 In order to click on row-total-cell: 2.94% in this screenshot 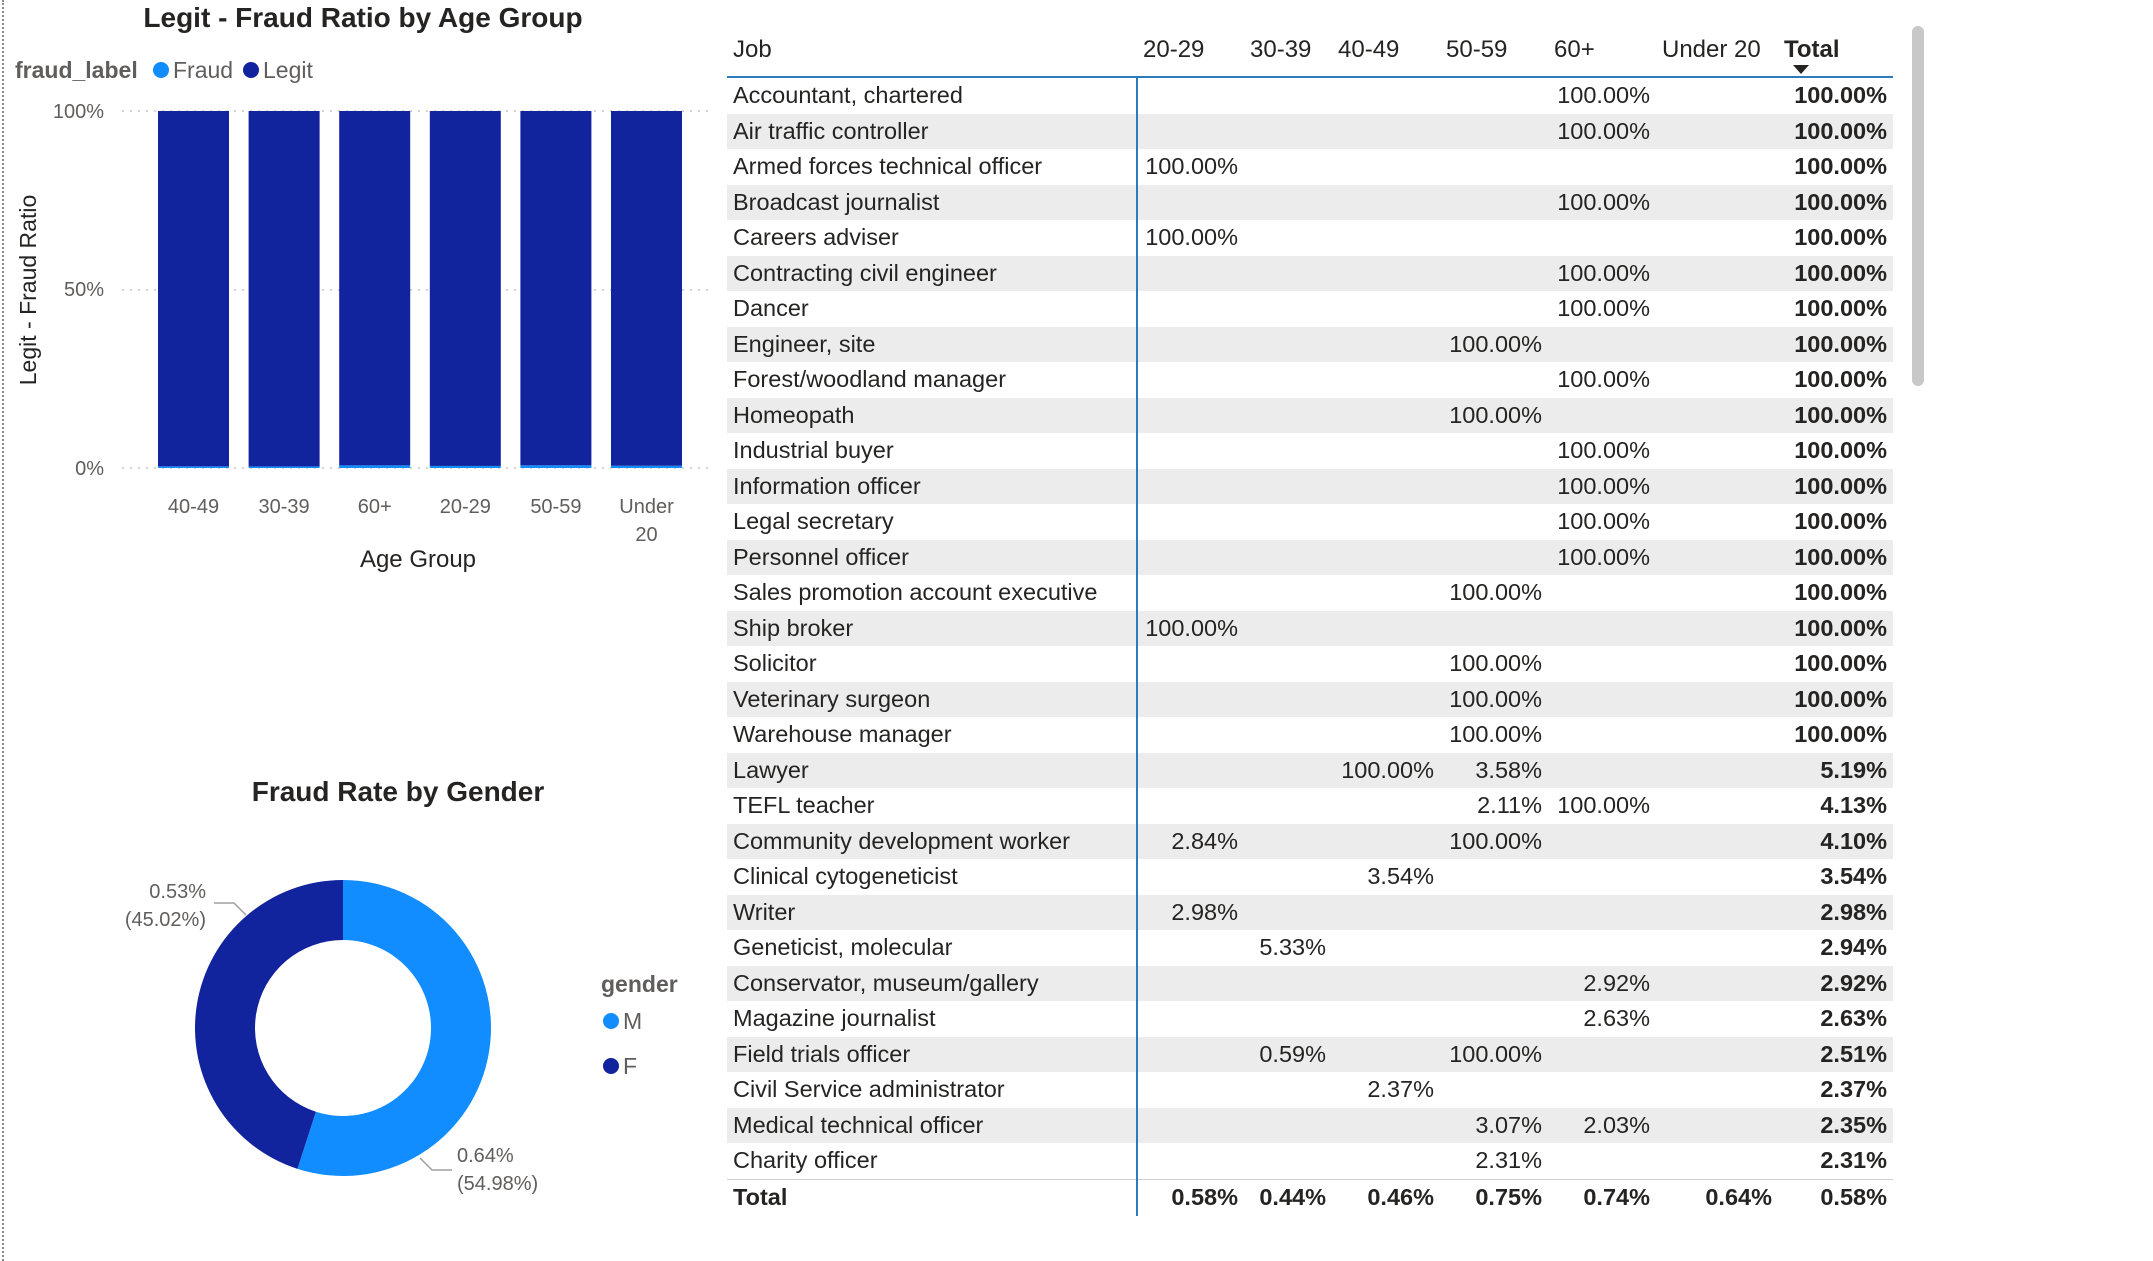, I will do `click(1853, 947)`.